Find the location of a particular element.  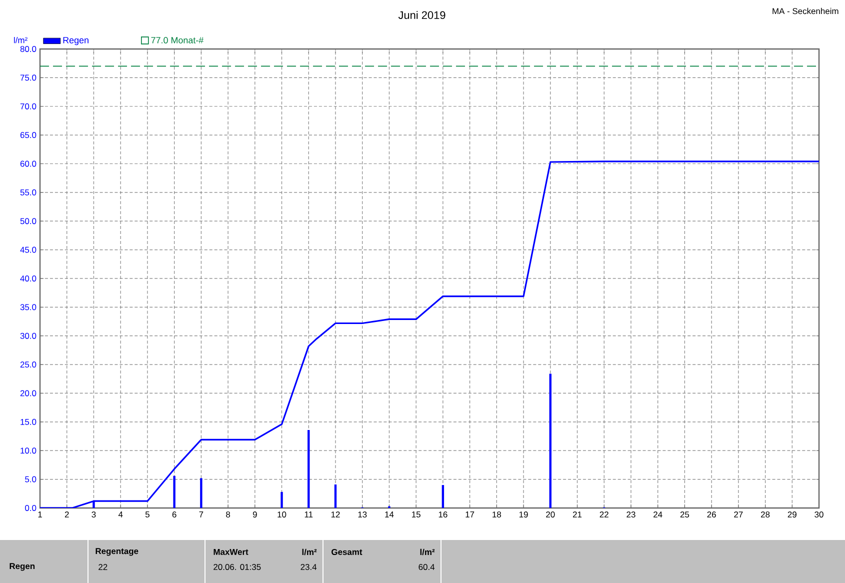

text: Gesamt is located at coordinates (347, 551).